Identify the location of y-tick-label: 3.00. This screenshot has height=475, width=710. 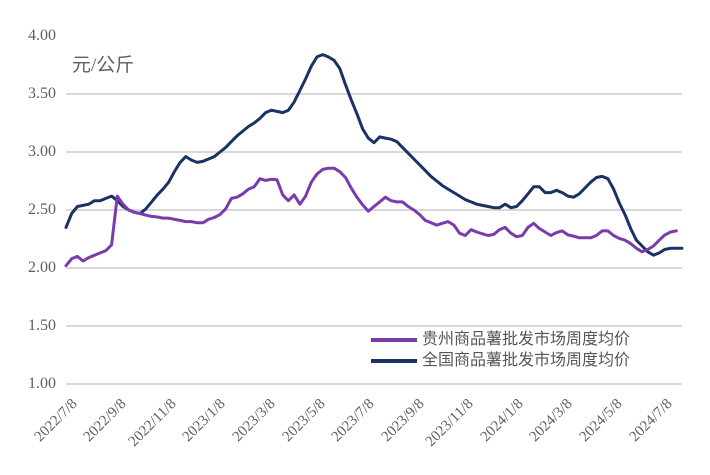
(42, 151).